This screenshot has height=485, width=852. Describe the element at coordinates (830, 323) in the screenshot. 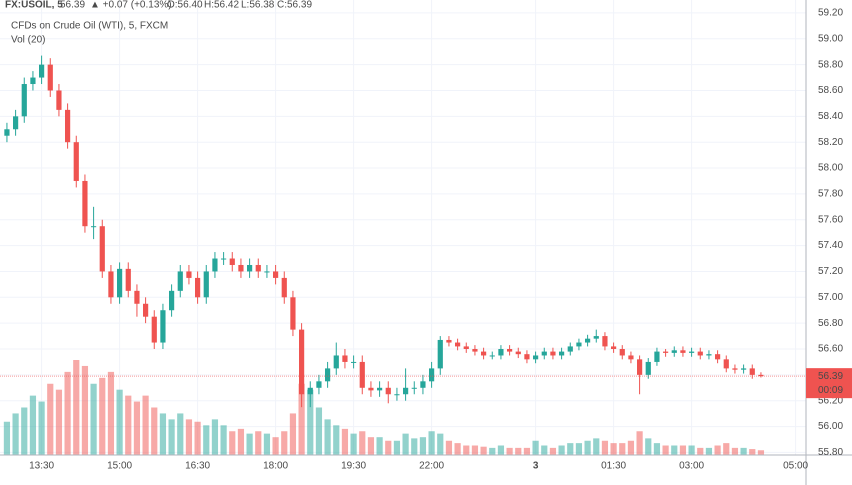

I see `y-tick-label: 56.80` at that location.